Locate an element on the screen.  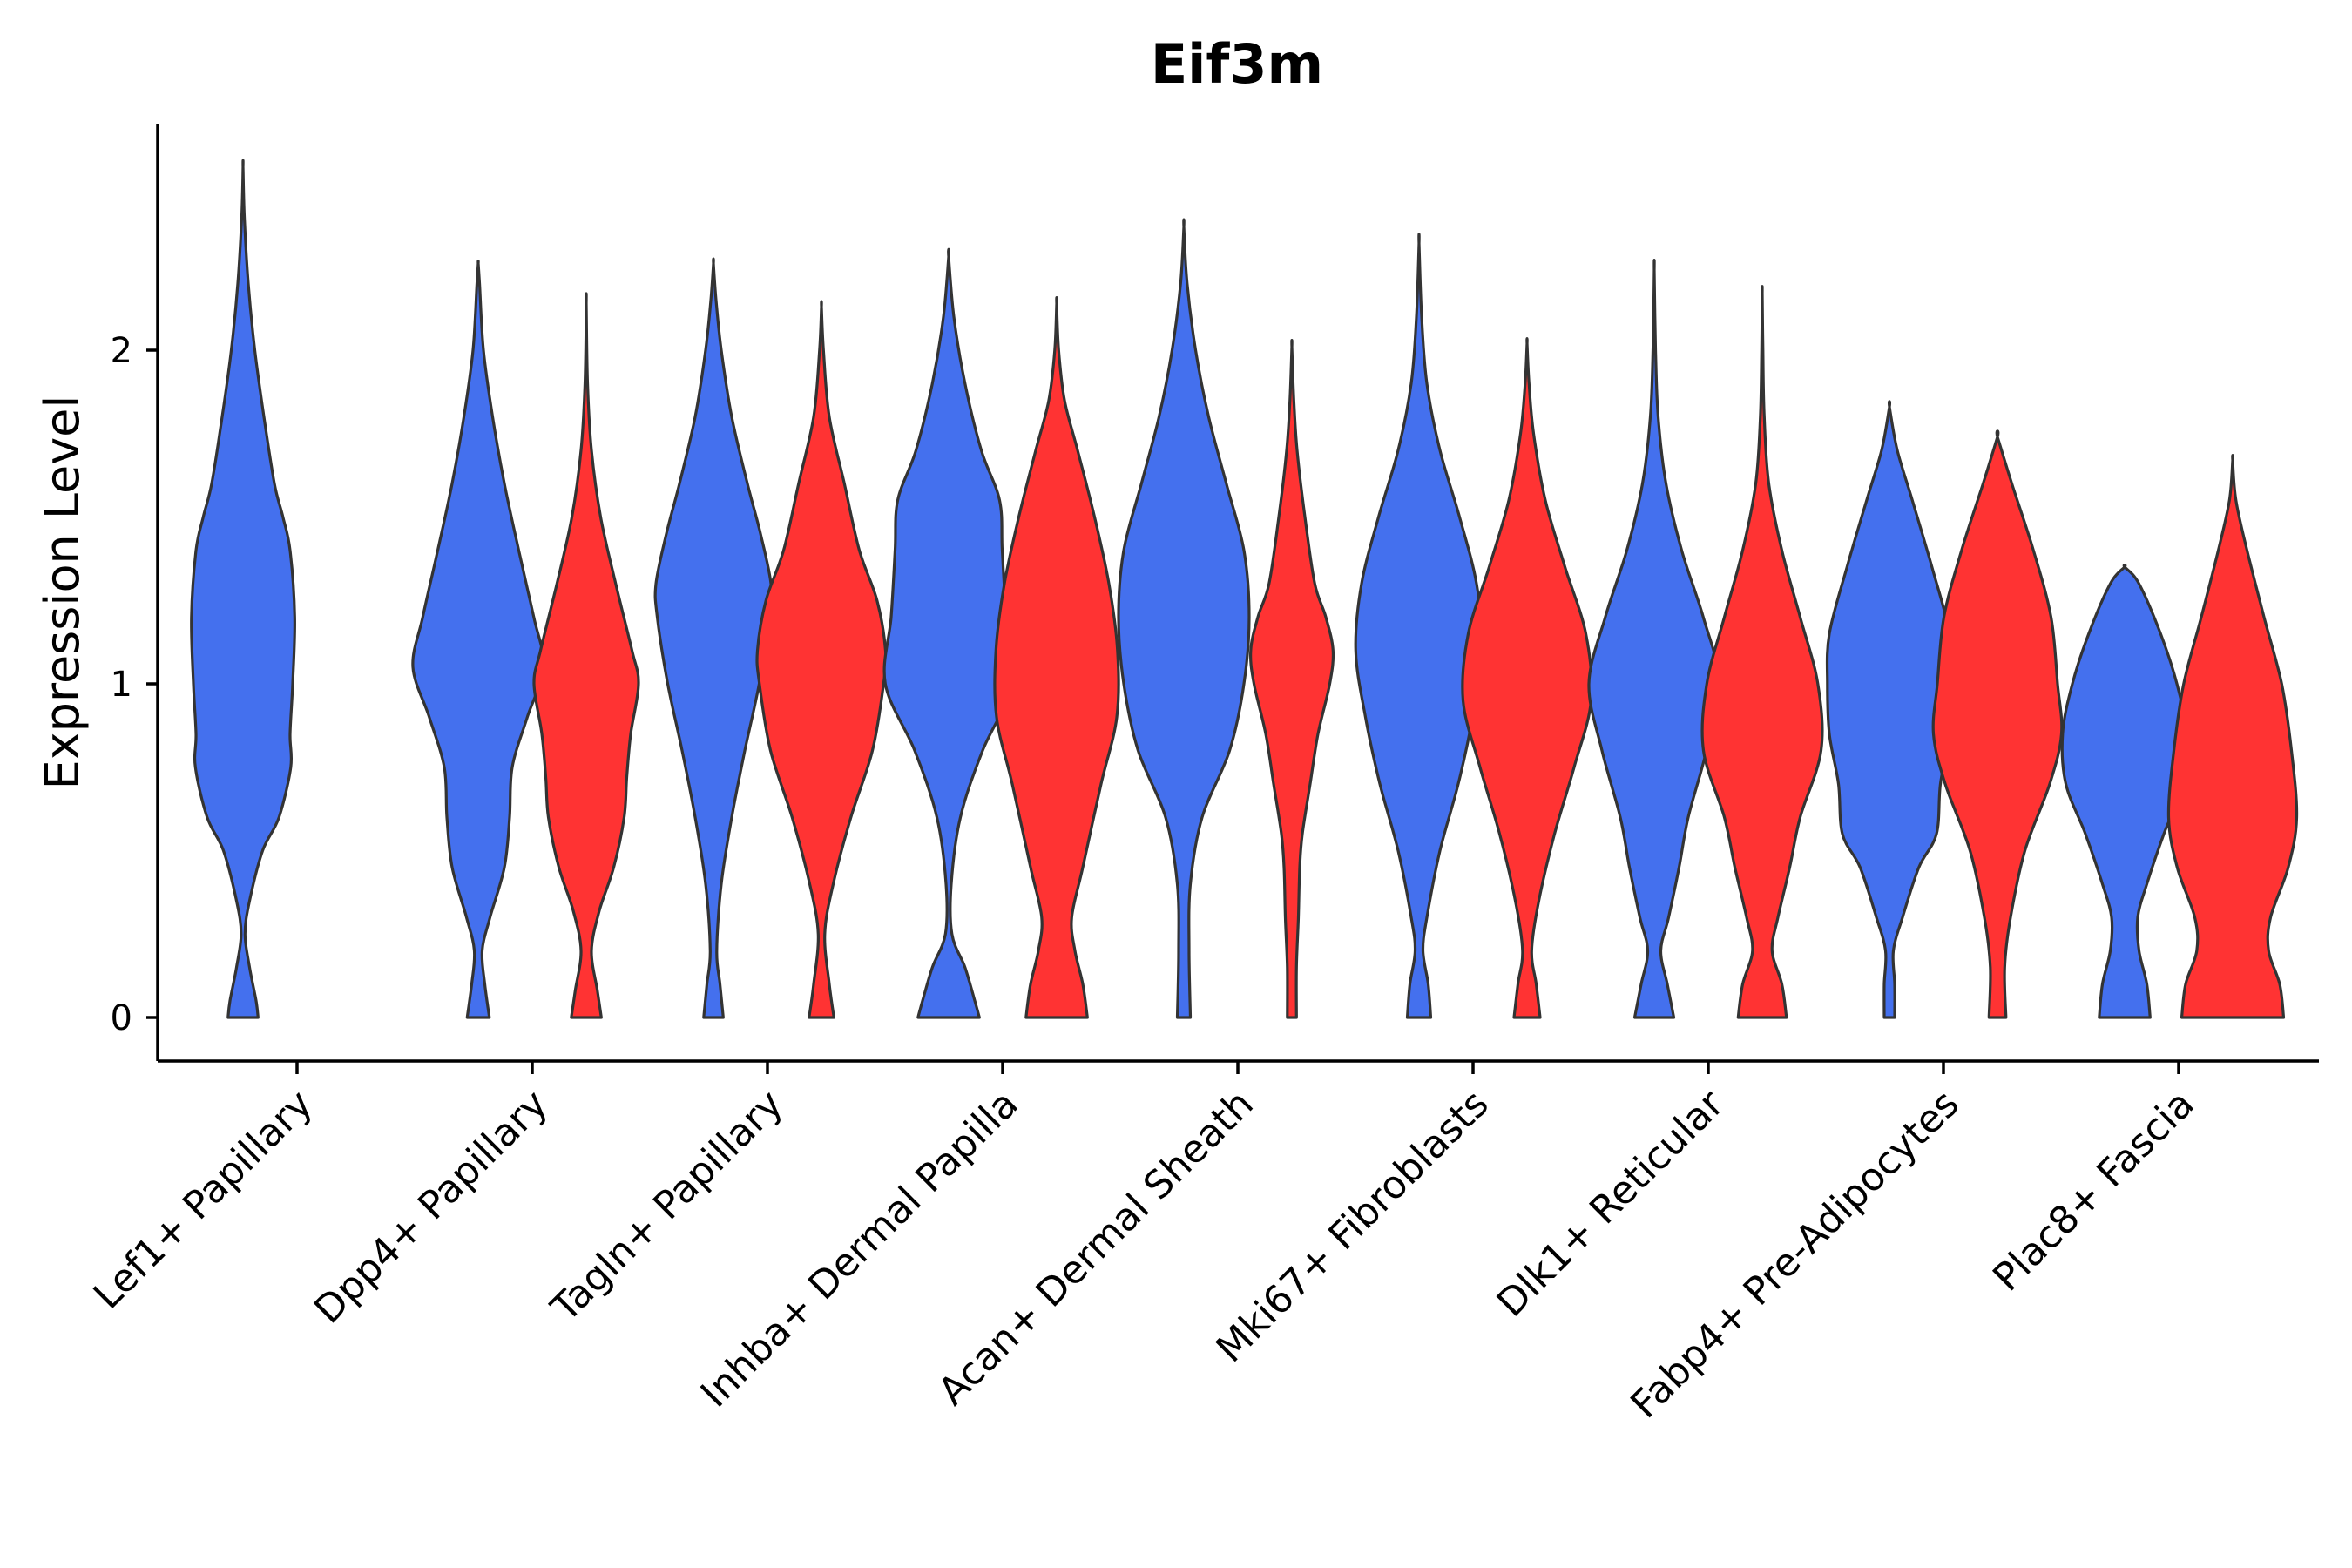
chart-title: Eif3m is located at coordinates (1237, 64).